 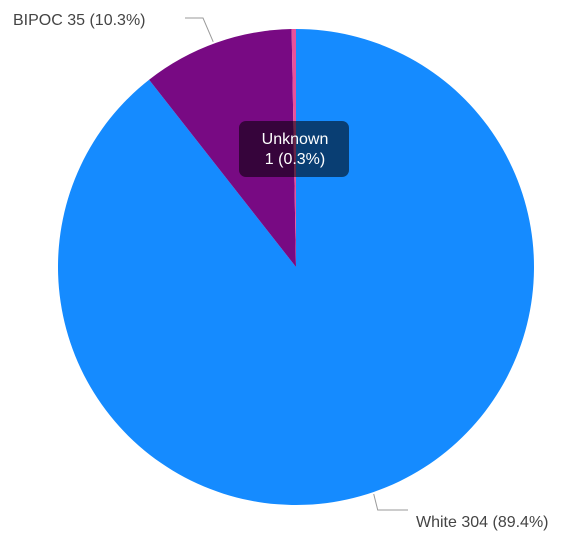 I want to click on tooltip-category: Unknown, so click(x=295, y=139).